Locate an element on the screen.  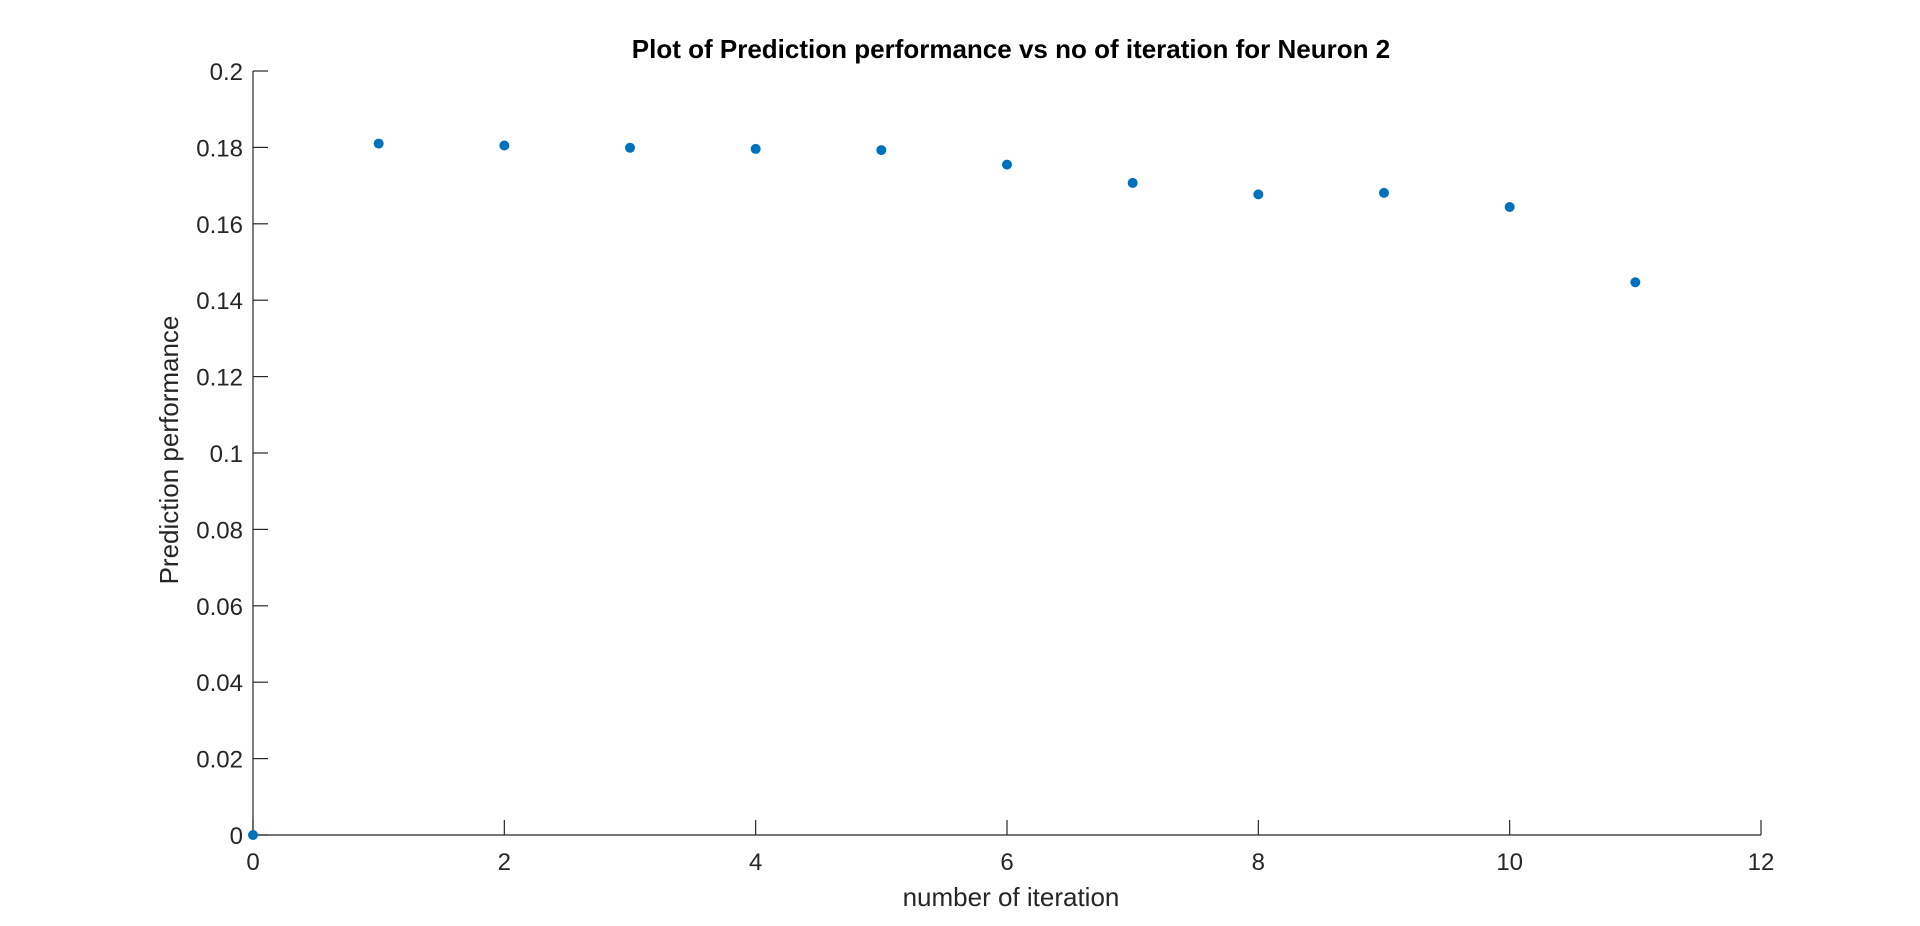
x-tick-label: 4 is located at coordinates (755, 862).